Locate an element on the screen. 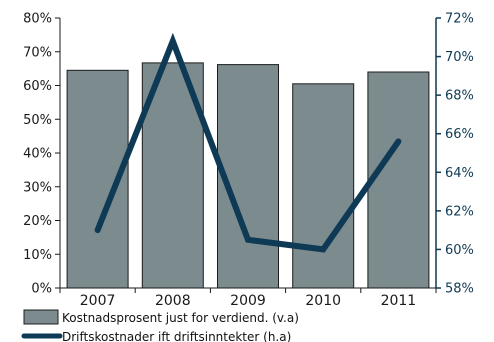 The width and height of the screenshot is (494, 342). x-axis-tick-label: 2007 is located at coordinates (98, 301).